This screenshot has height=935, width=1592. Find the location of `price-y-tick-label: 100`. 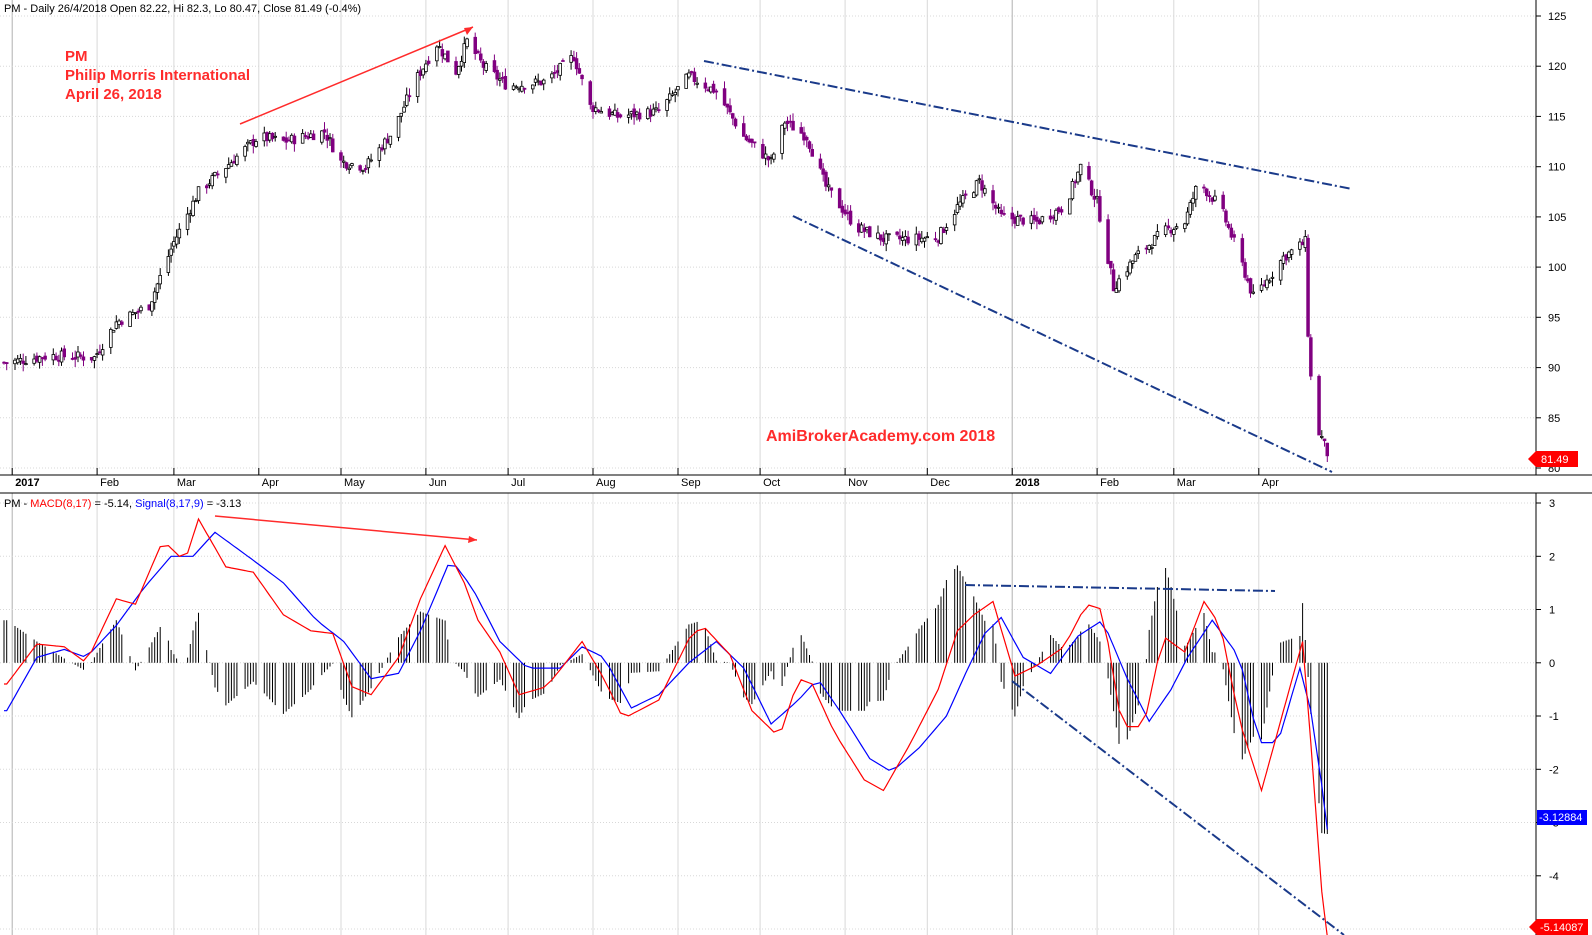

price-y-tick-label: 100 is located at coordinates (1557, 268).